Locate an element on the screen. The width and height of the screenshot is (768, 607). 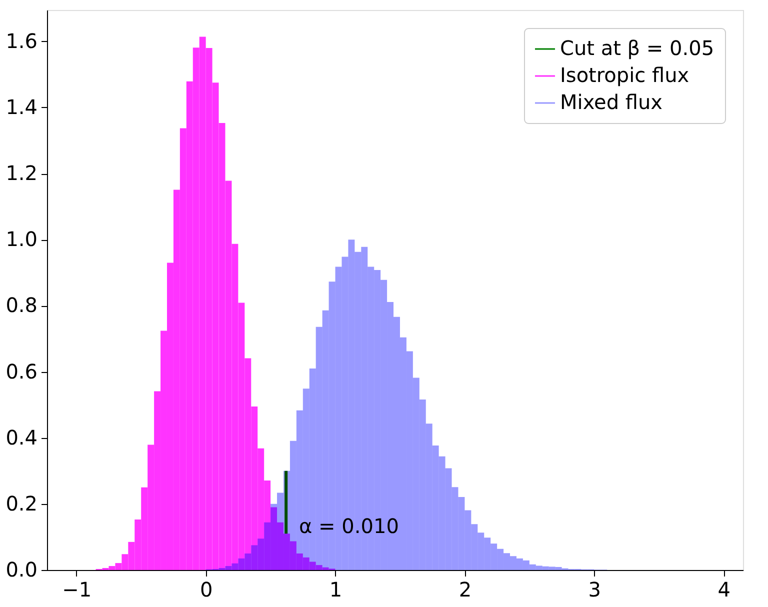
legend-label: Isotropic flux is located at coordinates (625, 75).